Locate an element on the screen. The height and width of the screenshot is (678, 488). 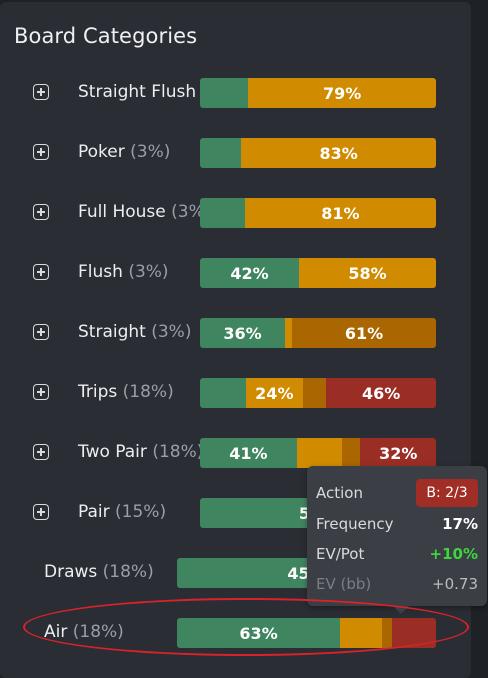
strategy-bar: 81% is located at coordinates (318, 213).